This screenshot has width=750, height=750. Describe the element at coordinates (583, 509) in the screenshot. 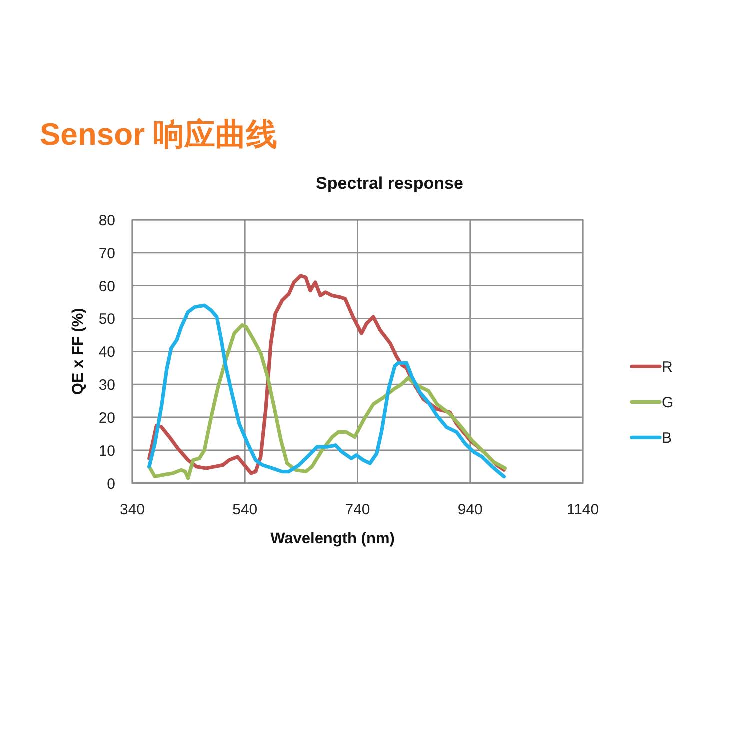

I see `x-tick-label: 1140` at that location.